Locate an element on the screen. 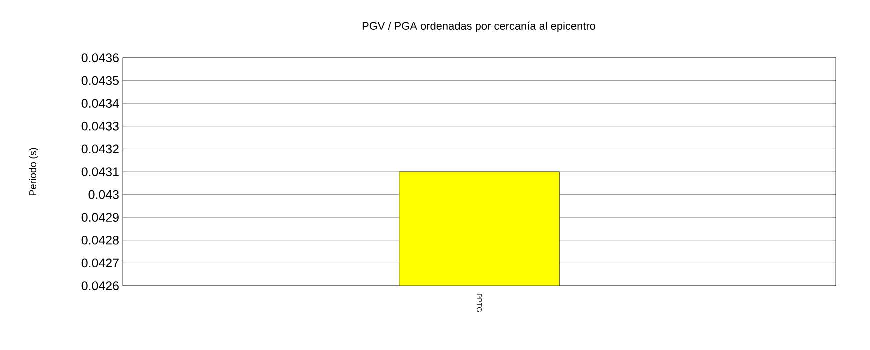  y-tick-label: 0.043 is located at coordinates (103, 195).